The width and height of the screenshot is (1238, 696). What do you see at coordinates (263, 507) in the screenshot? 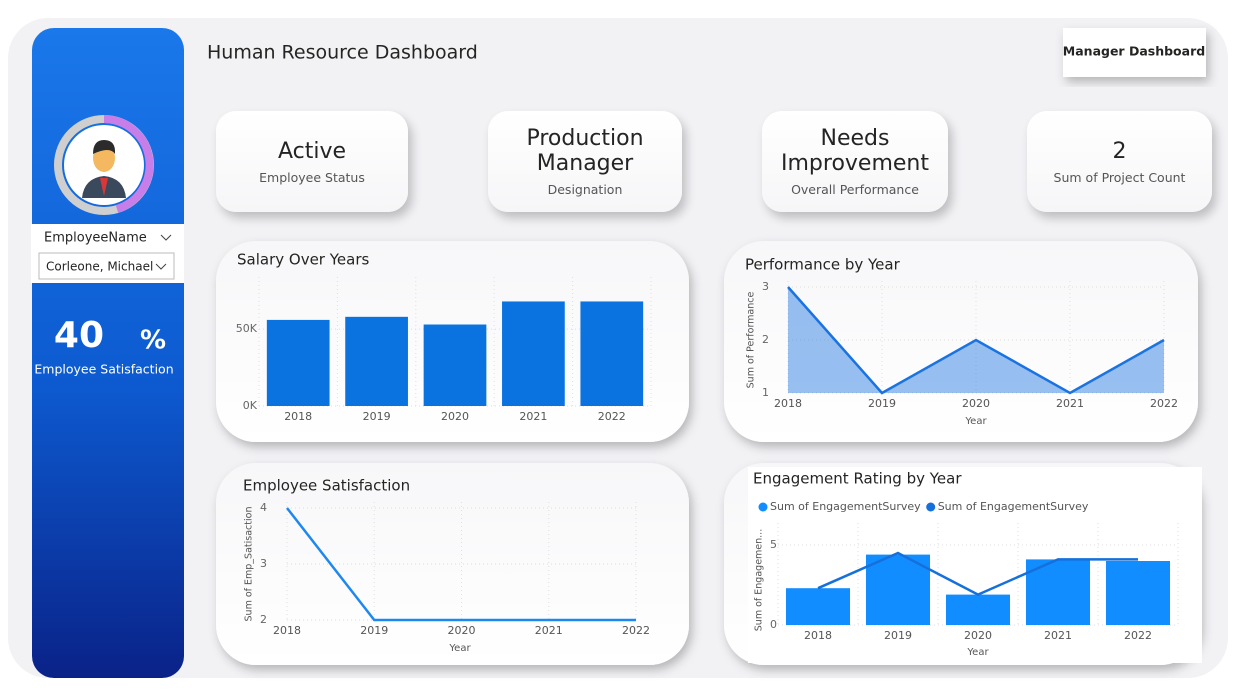
I see `y-tick-label: 4` at bounding box center [263, 507].